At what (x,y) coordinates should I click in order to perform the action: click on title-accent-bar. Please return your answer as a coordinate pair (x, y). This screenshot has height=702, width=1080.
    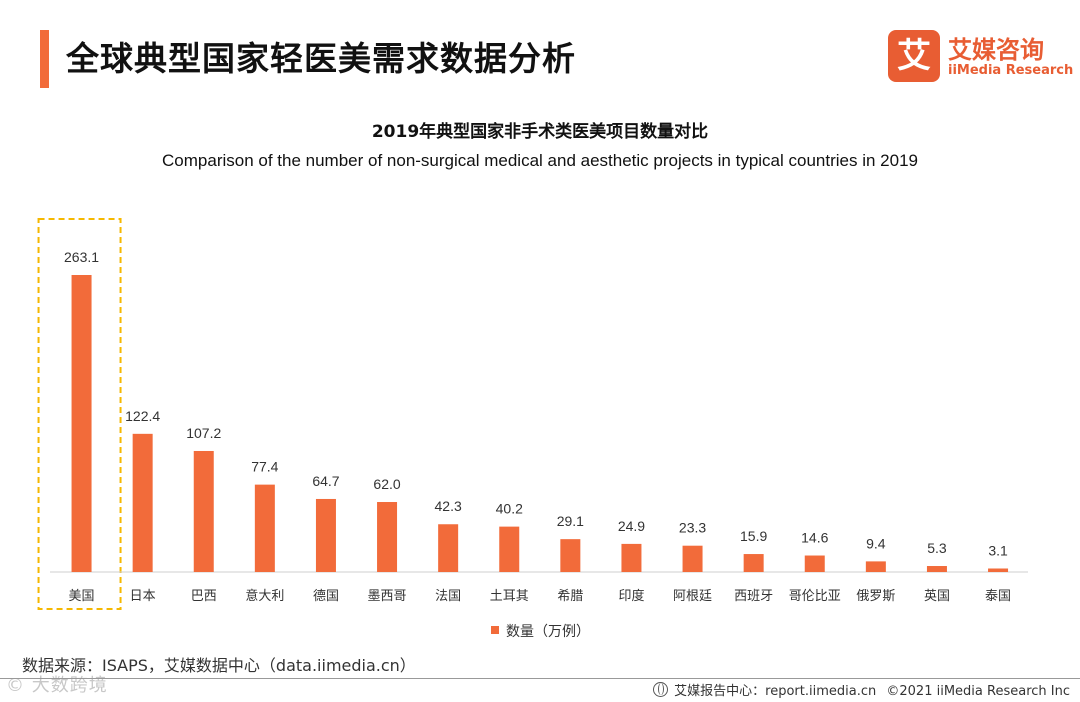
    Looking at the image, I should click on (44, 59).